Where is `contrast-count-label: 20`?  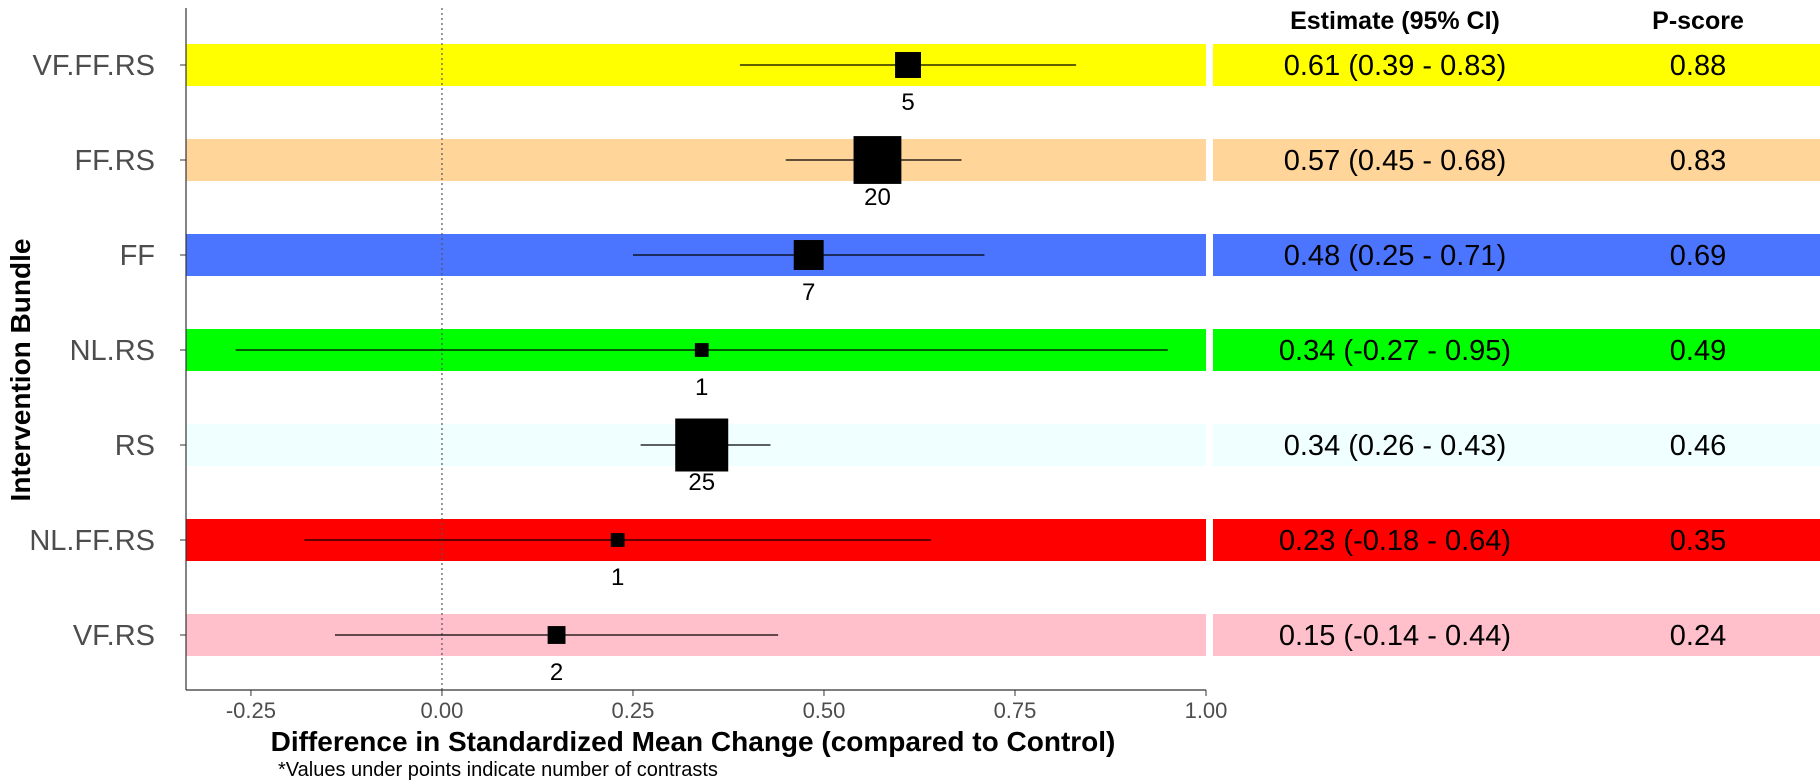 contrast-count-label: 20 is located at coordinates (877, 197).